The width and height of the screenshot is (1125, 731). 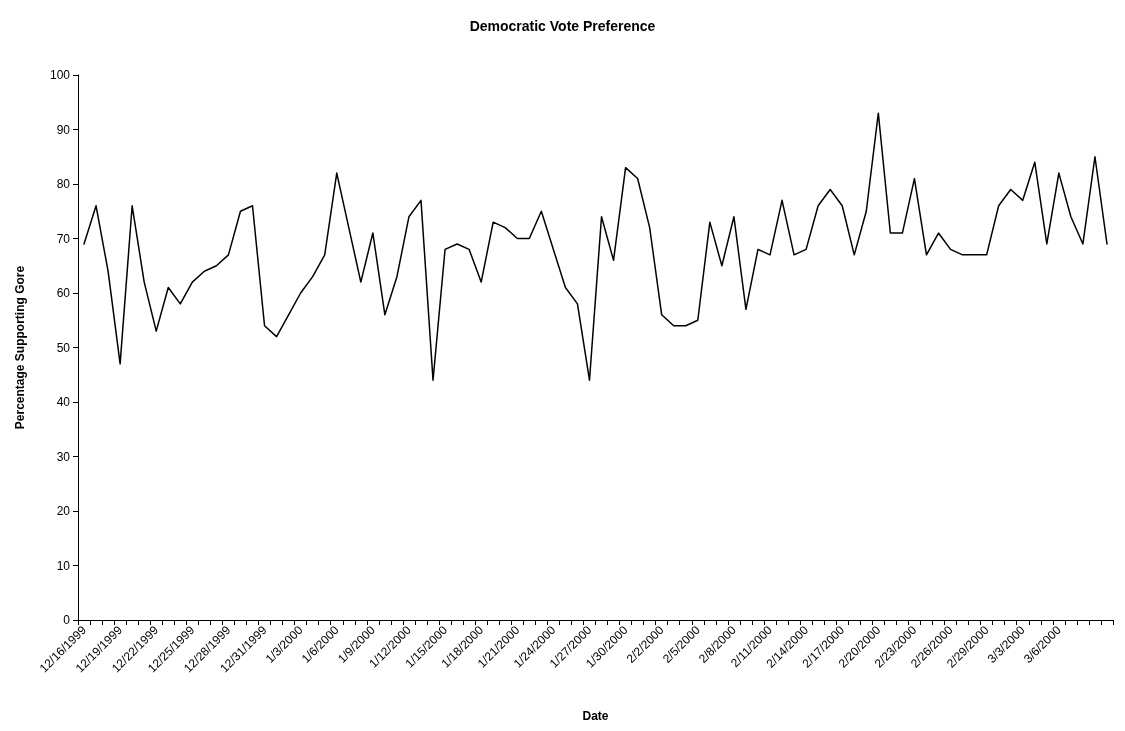 What do you see at coordinates (63, 511) in the screenshot?
I see `y-tick-label: 20` at bounding box center [63, 511].